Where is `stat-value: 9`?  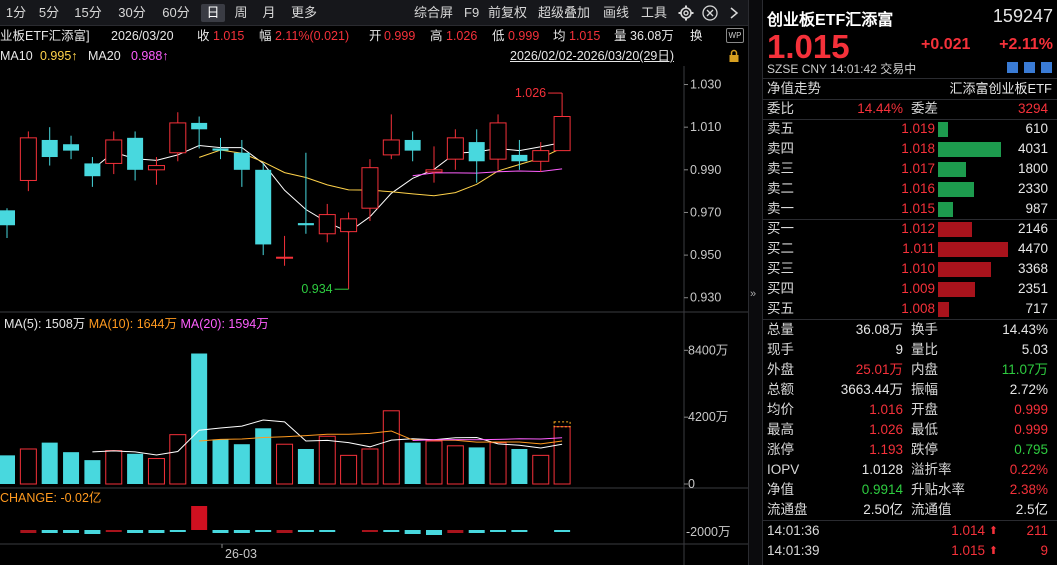 stat-value: 9 is located at coordinates (899, 349).